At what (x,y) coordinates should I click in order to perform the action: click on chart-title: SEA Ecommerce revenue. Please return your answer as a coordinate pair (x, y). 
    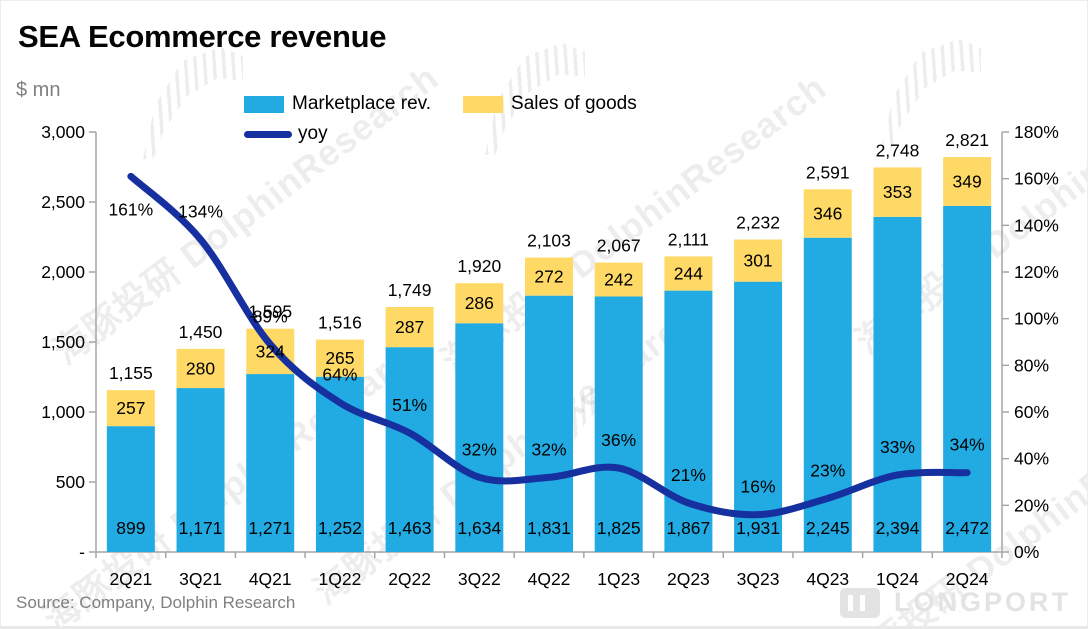
    Looking at the image, I should click on (202, 36).